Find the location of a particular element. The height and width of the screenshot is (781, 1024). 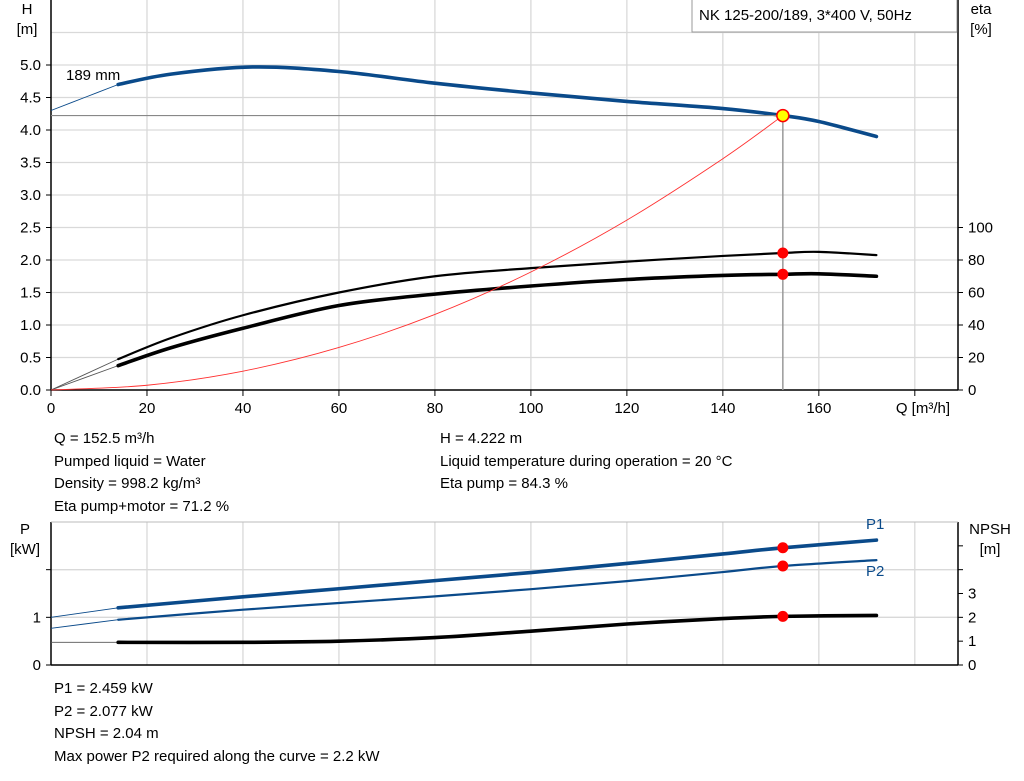

P2-curve is located at coordinates (497, 590).